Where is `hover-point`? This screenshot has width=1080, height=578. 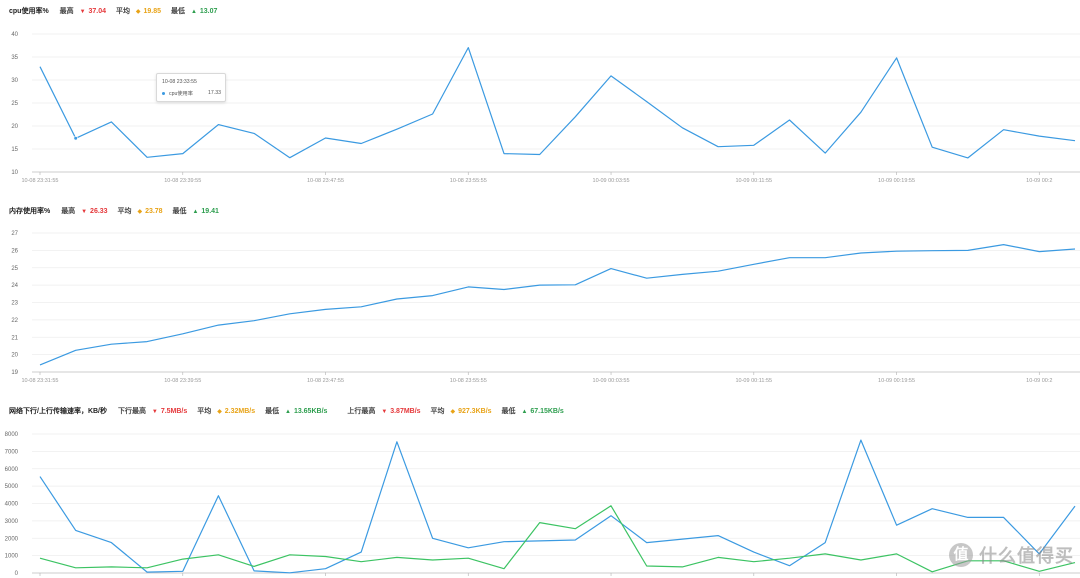
hover-point is located at coordinates (75, 138).